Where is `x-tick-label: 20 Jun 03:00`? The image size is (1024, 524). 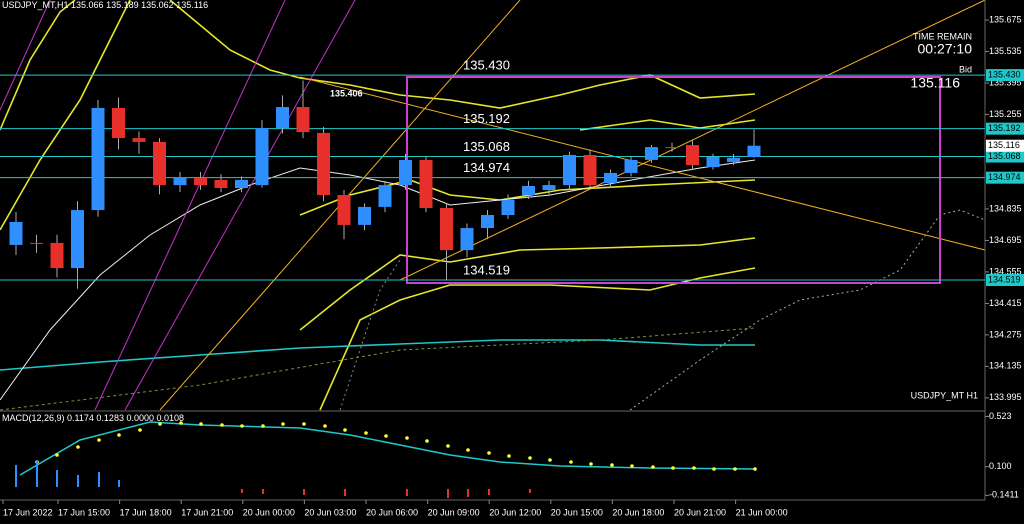
x-tick-label: 20 Jun 03:00 is located at coordinates (330, 512).